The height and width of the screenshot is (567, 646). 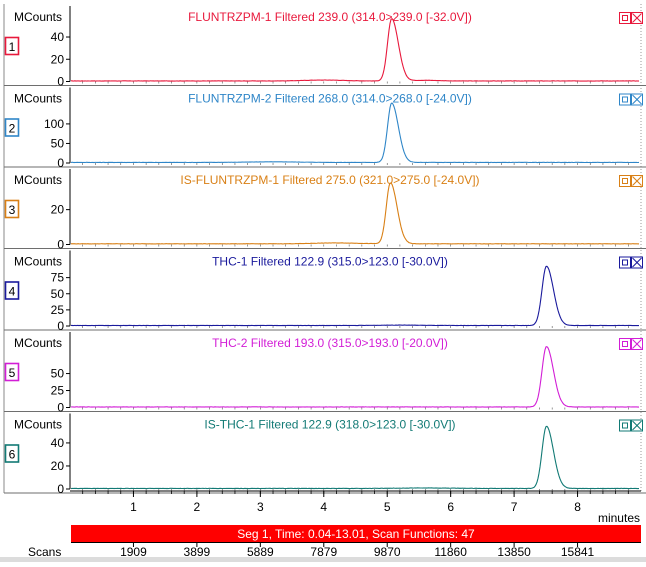 I want to click on trace-index-number: 6, so click(x=12, y=455).